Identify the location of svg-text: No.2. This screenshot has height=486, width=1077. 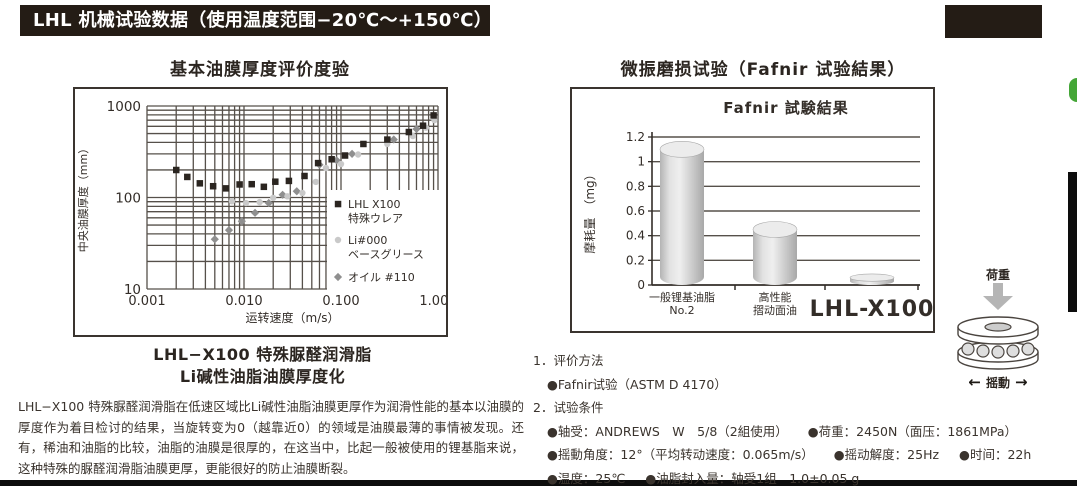
(681, 310).